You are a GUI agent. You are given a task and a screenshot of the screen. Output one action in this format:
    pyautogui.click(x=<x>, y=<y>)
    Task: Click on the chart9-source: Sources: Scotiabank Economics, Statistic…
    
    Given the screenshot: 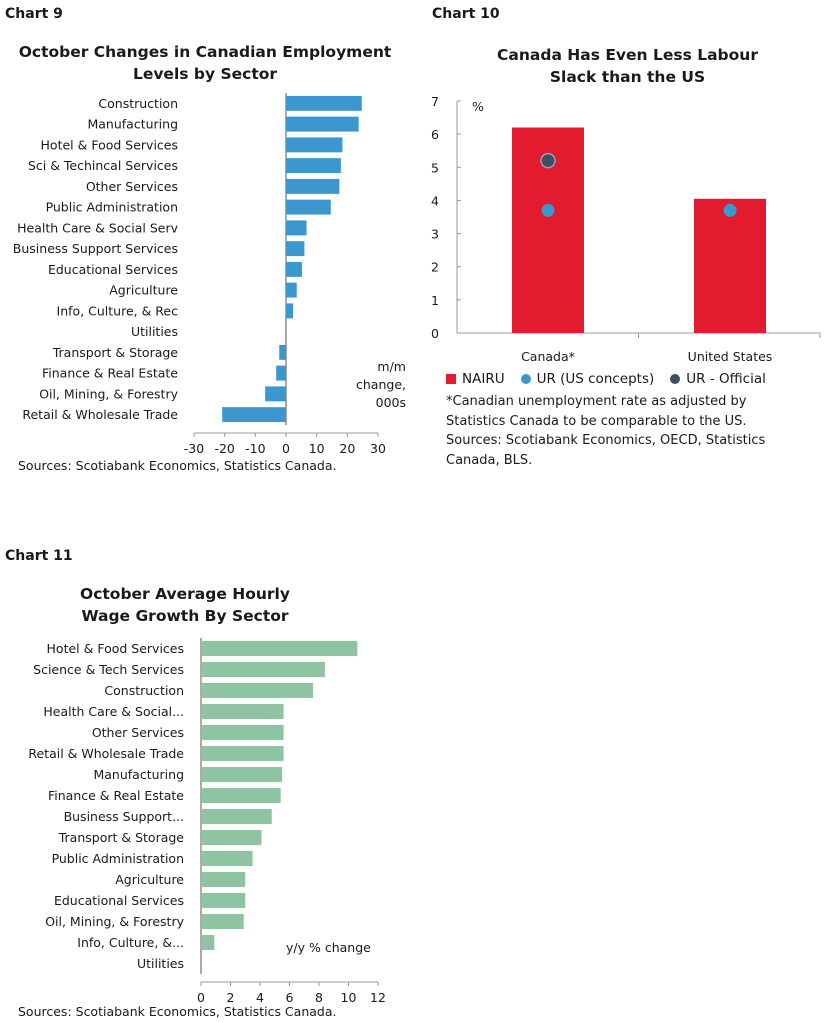 What is the action you would take?
    pyautogui.click(x=177, y=465)
    